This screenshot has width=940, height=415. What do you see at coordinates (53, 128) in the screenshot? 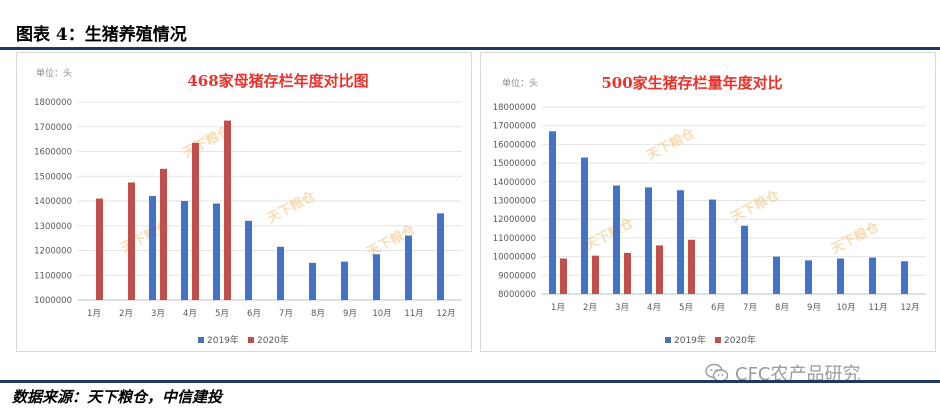
I see `y-tick-label: 1700000` at bounding box center [53, 128].